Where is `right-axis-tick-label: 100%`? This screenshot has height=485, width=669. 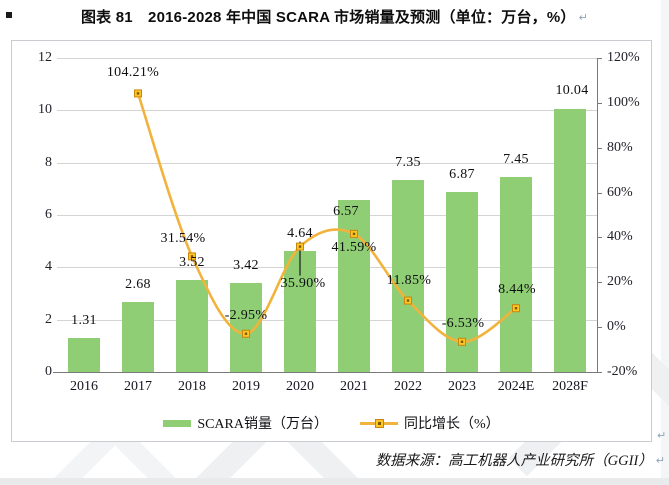
right-axis-tick-label: 100% is located at coordinates (623, 102).